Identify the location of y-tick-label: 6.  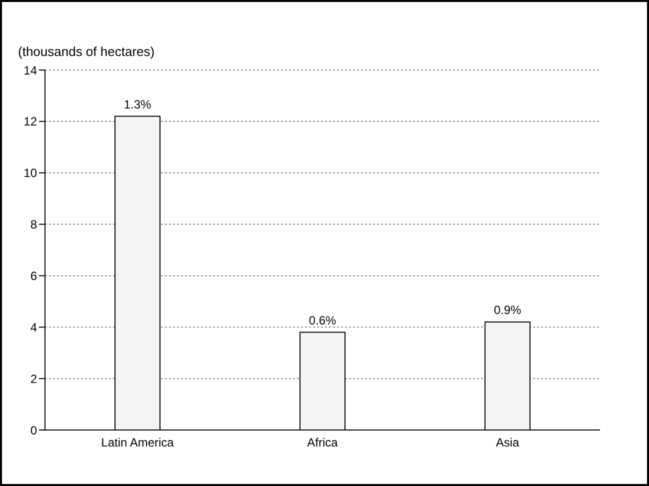
(34, 275).